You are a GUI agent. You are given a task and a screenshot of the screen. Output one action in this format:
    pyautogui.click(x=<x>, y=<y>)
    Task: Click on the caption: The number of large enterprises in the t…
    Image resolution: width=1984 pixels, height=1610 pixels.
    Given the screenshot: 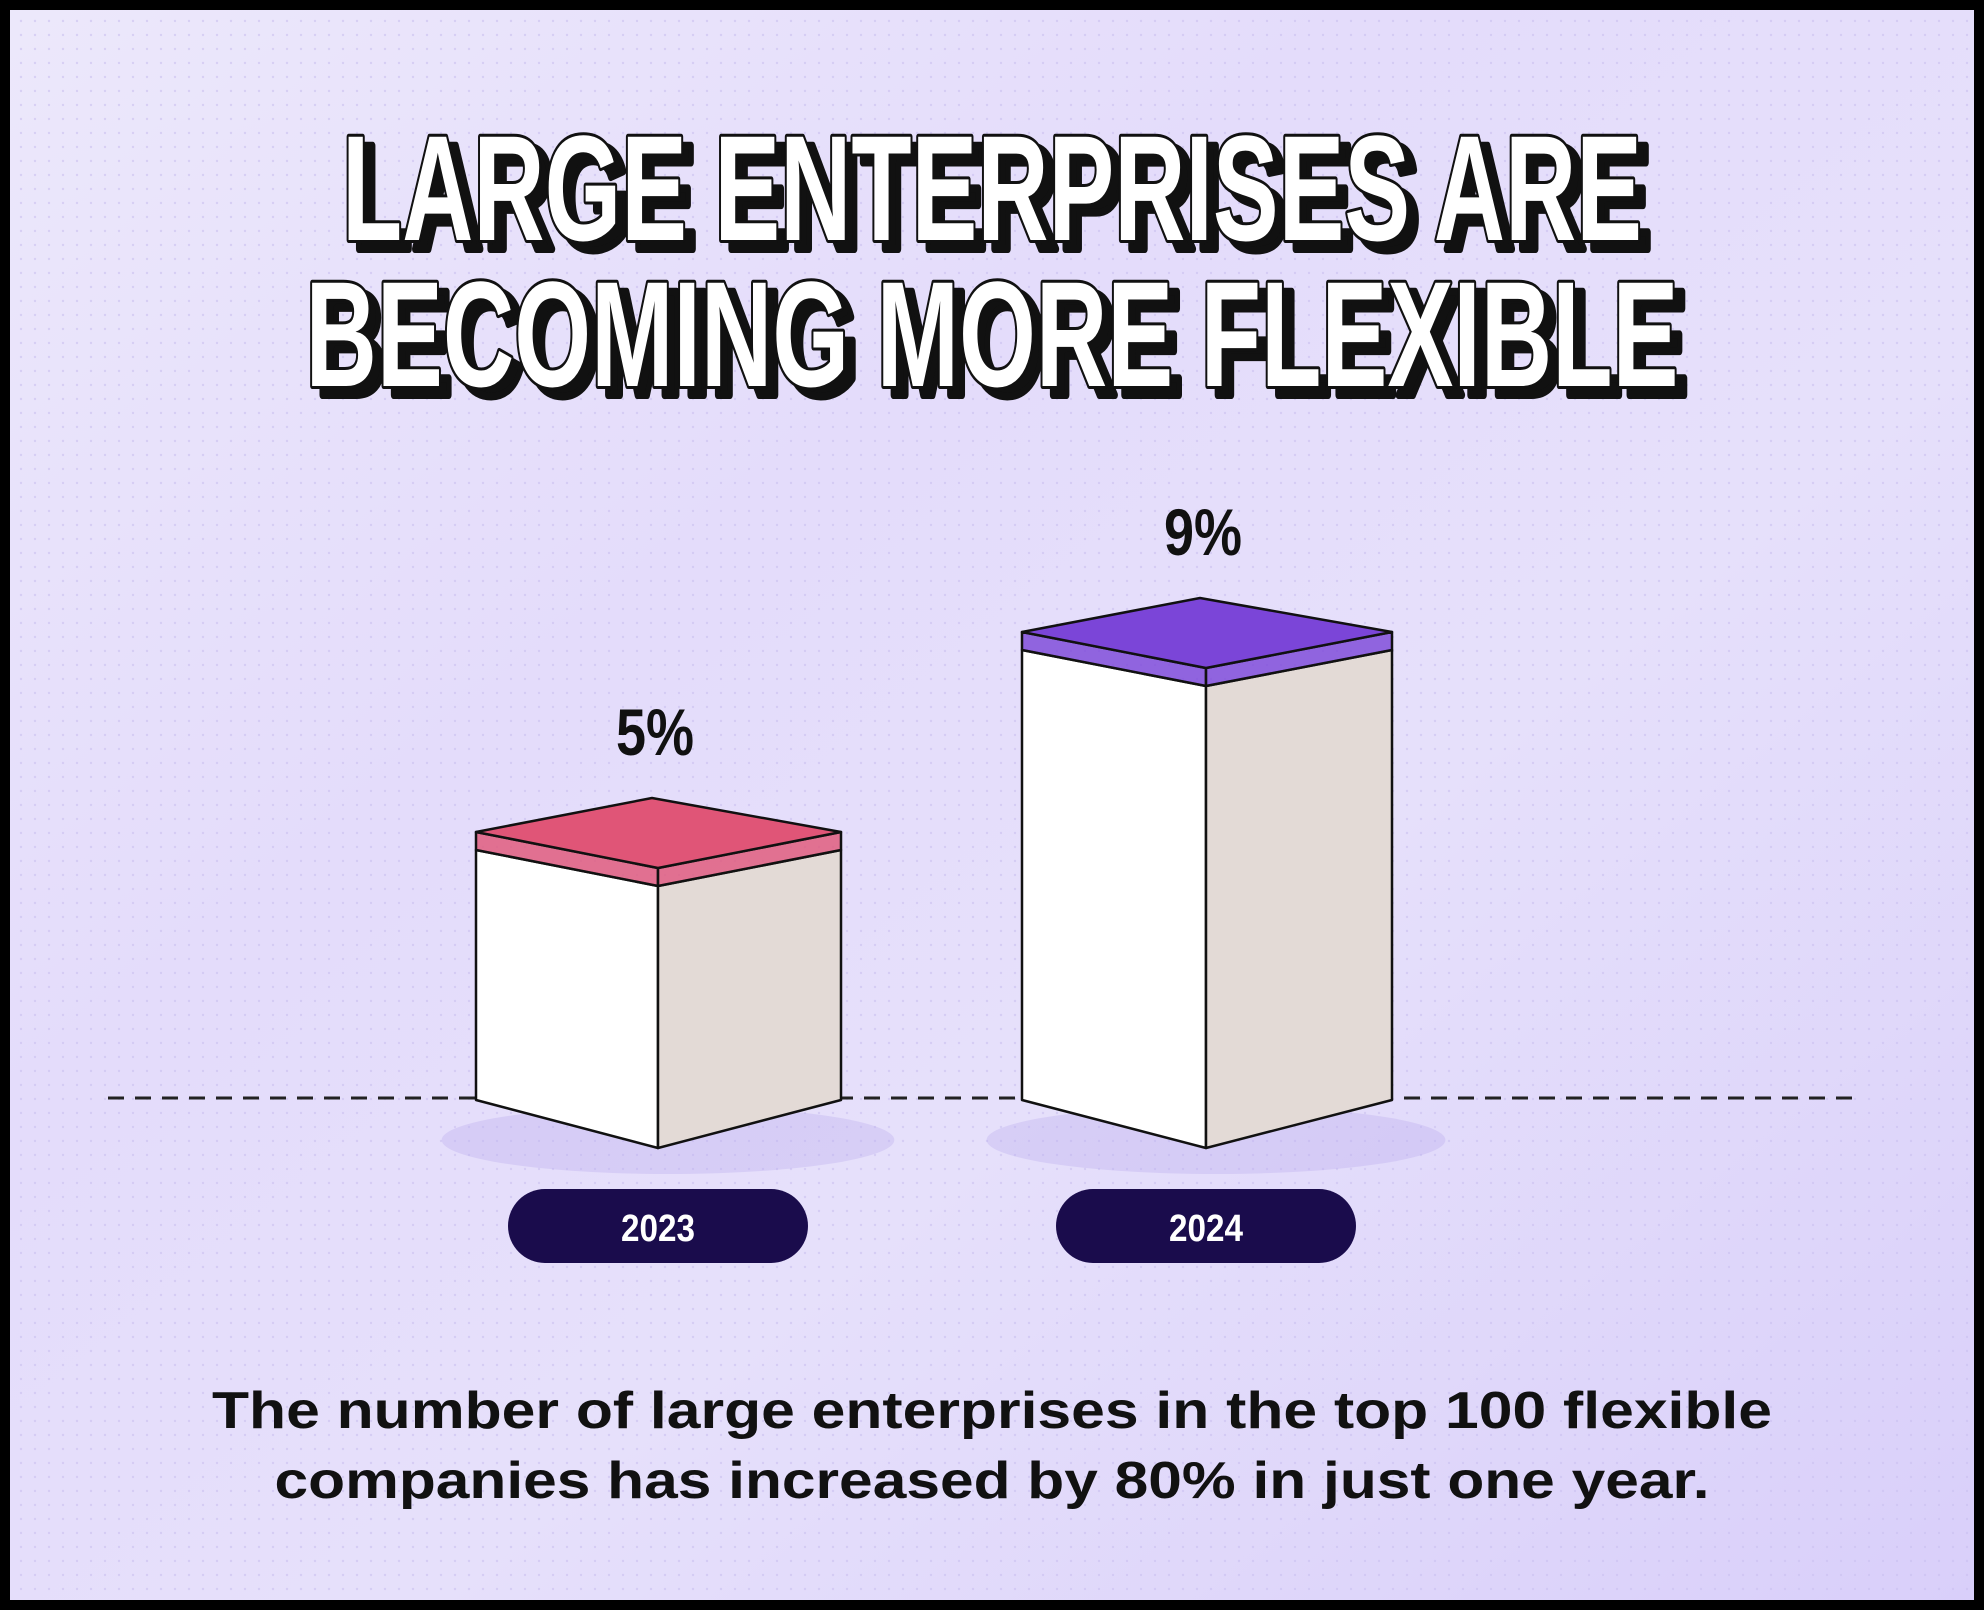 What is the action you would take?
    pyautogui.click(x=992, y=1446)
    